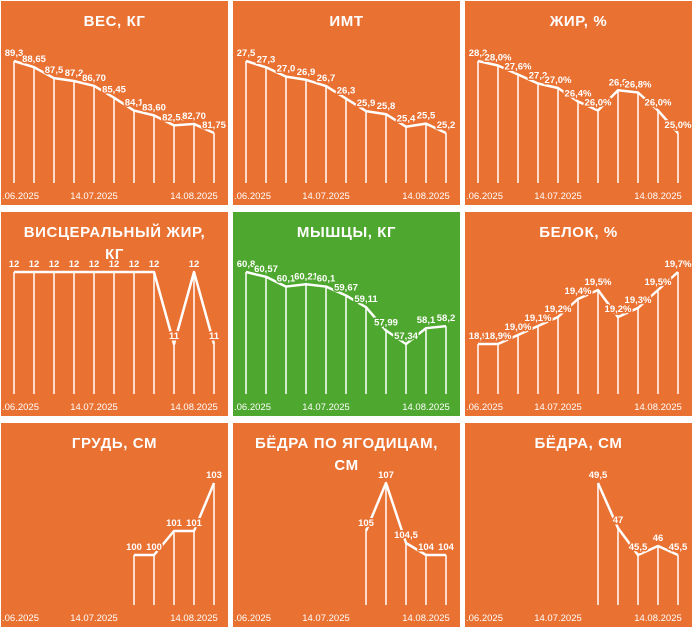 This screenshot has width=700, height=627. Describe the element at coordinates (34, 59) in the screenshot. I see `value-label: 88,65` at that location.